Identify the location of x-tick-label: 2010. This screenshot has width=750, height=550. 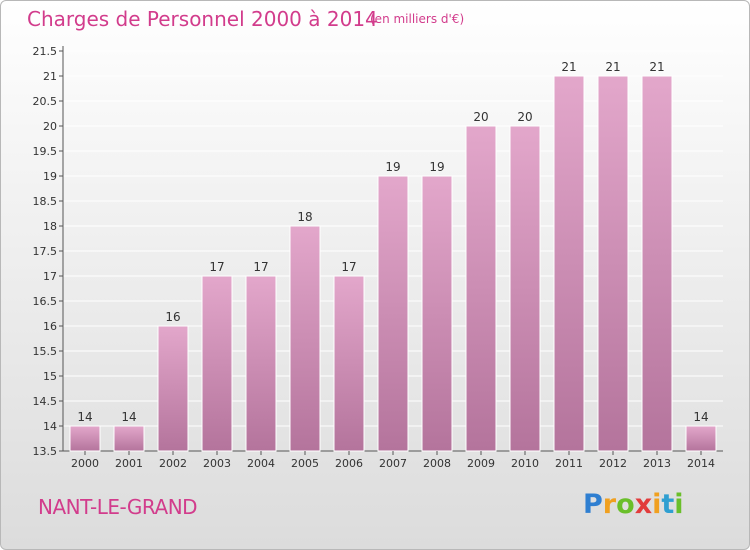
(525, 463).